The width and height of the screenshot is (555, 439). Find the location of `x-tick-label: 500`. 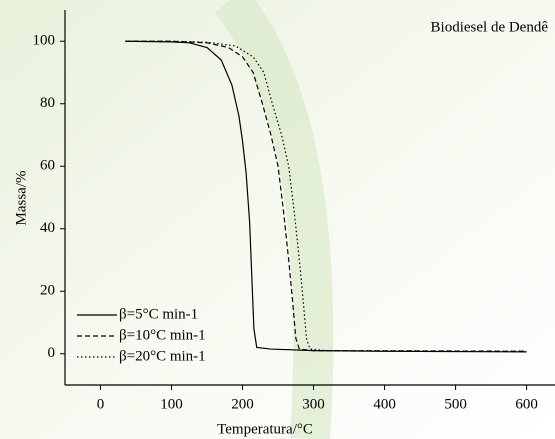

x-tick-label: 500 is located at coordinates (455, 404).